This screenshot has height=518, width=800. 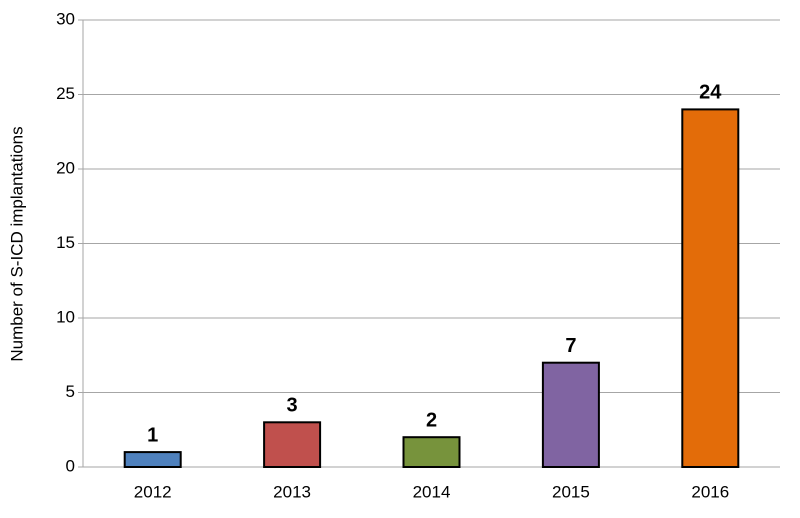 I want to click on x-tick-label: 2015, so click(x=571, y=491).